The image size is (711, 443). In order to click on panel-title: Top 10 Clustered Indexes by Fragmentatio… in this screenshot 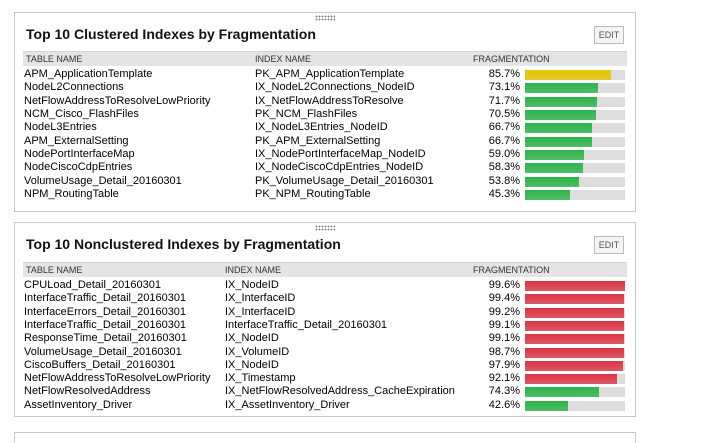, I will do `click(171, 34)`.